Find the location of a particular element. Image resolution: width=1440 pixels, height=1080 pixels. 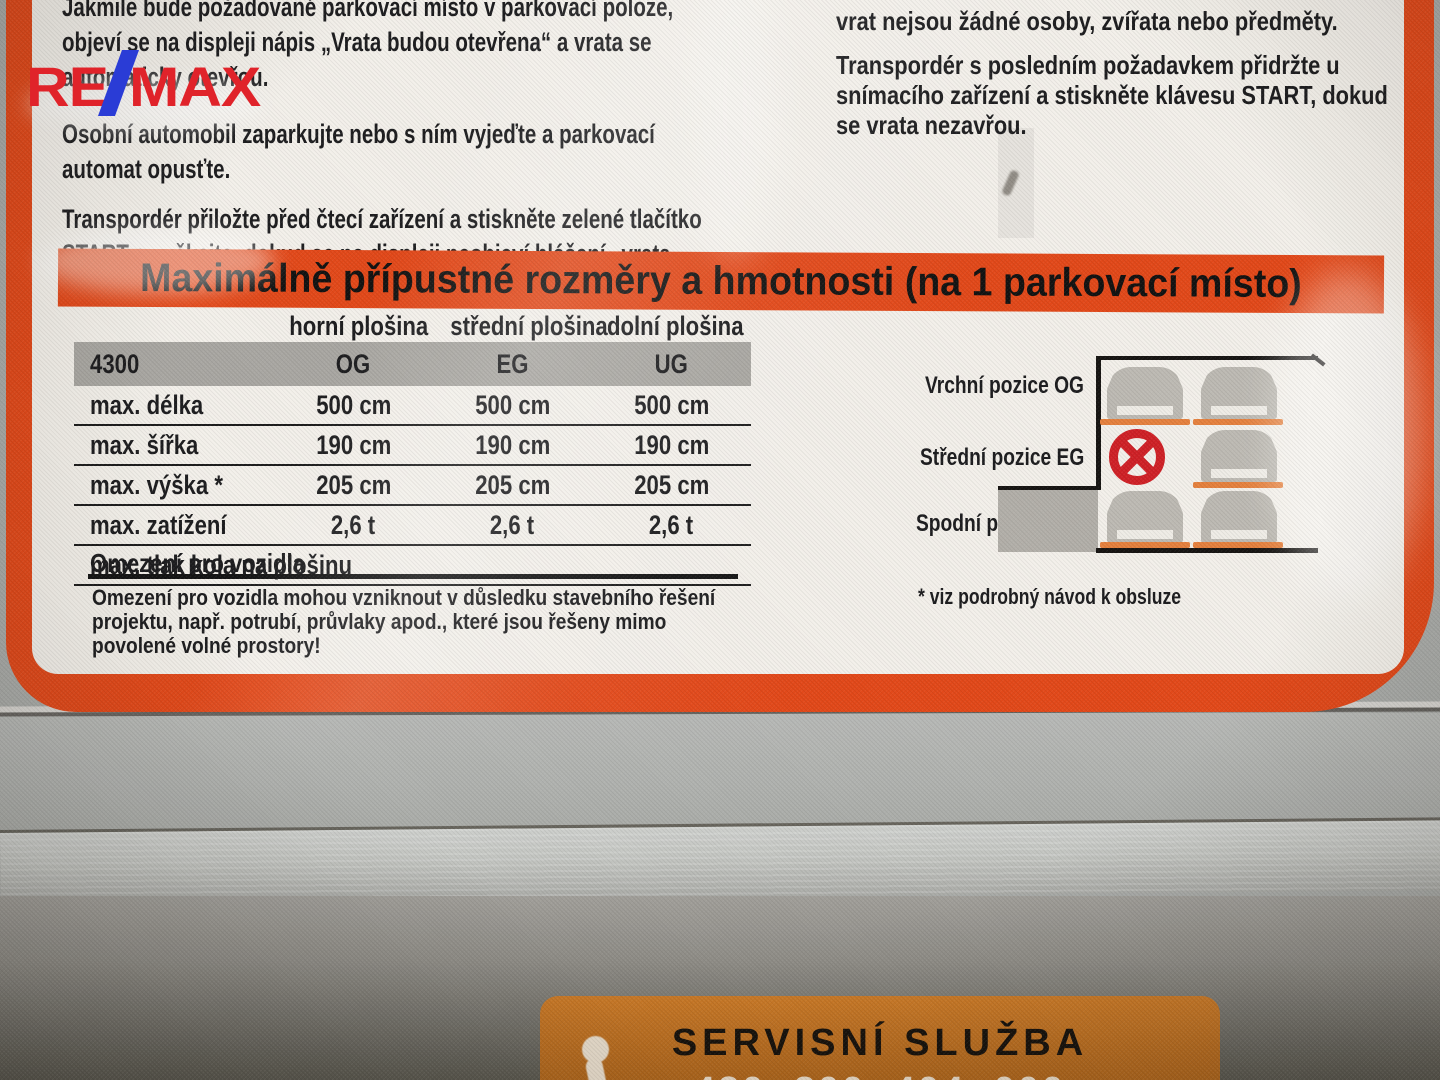

table-row: max. zatížení 2,6 t 2,6 t 2,6 t is located at coordinates (412, 526).